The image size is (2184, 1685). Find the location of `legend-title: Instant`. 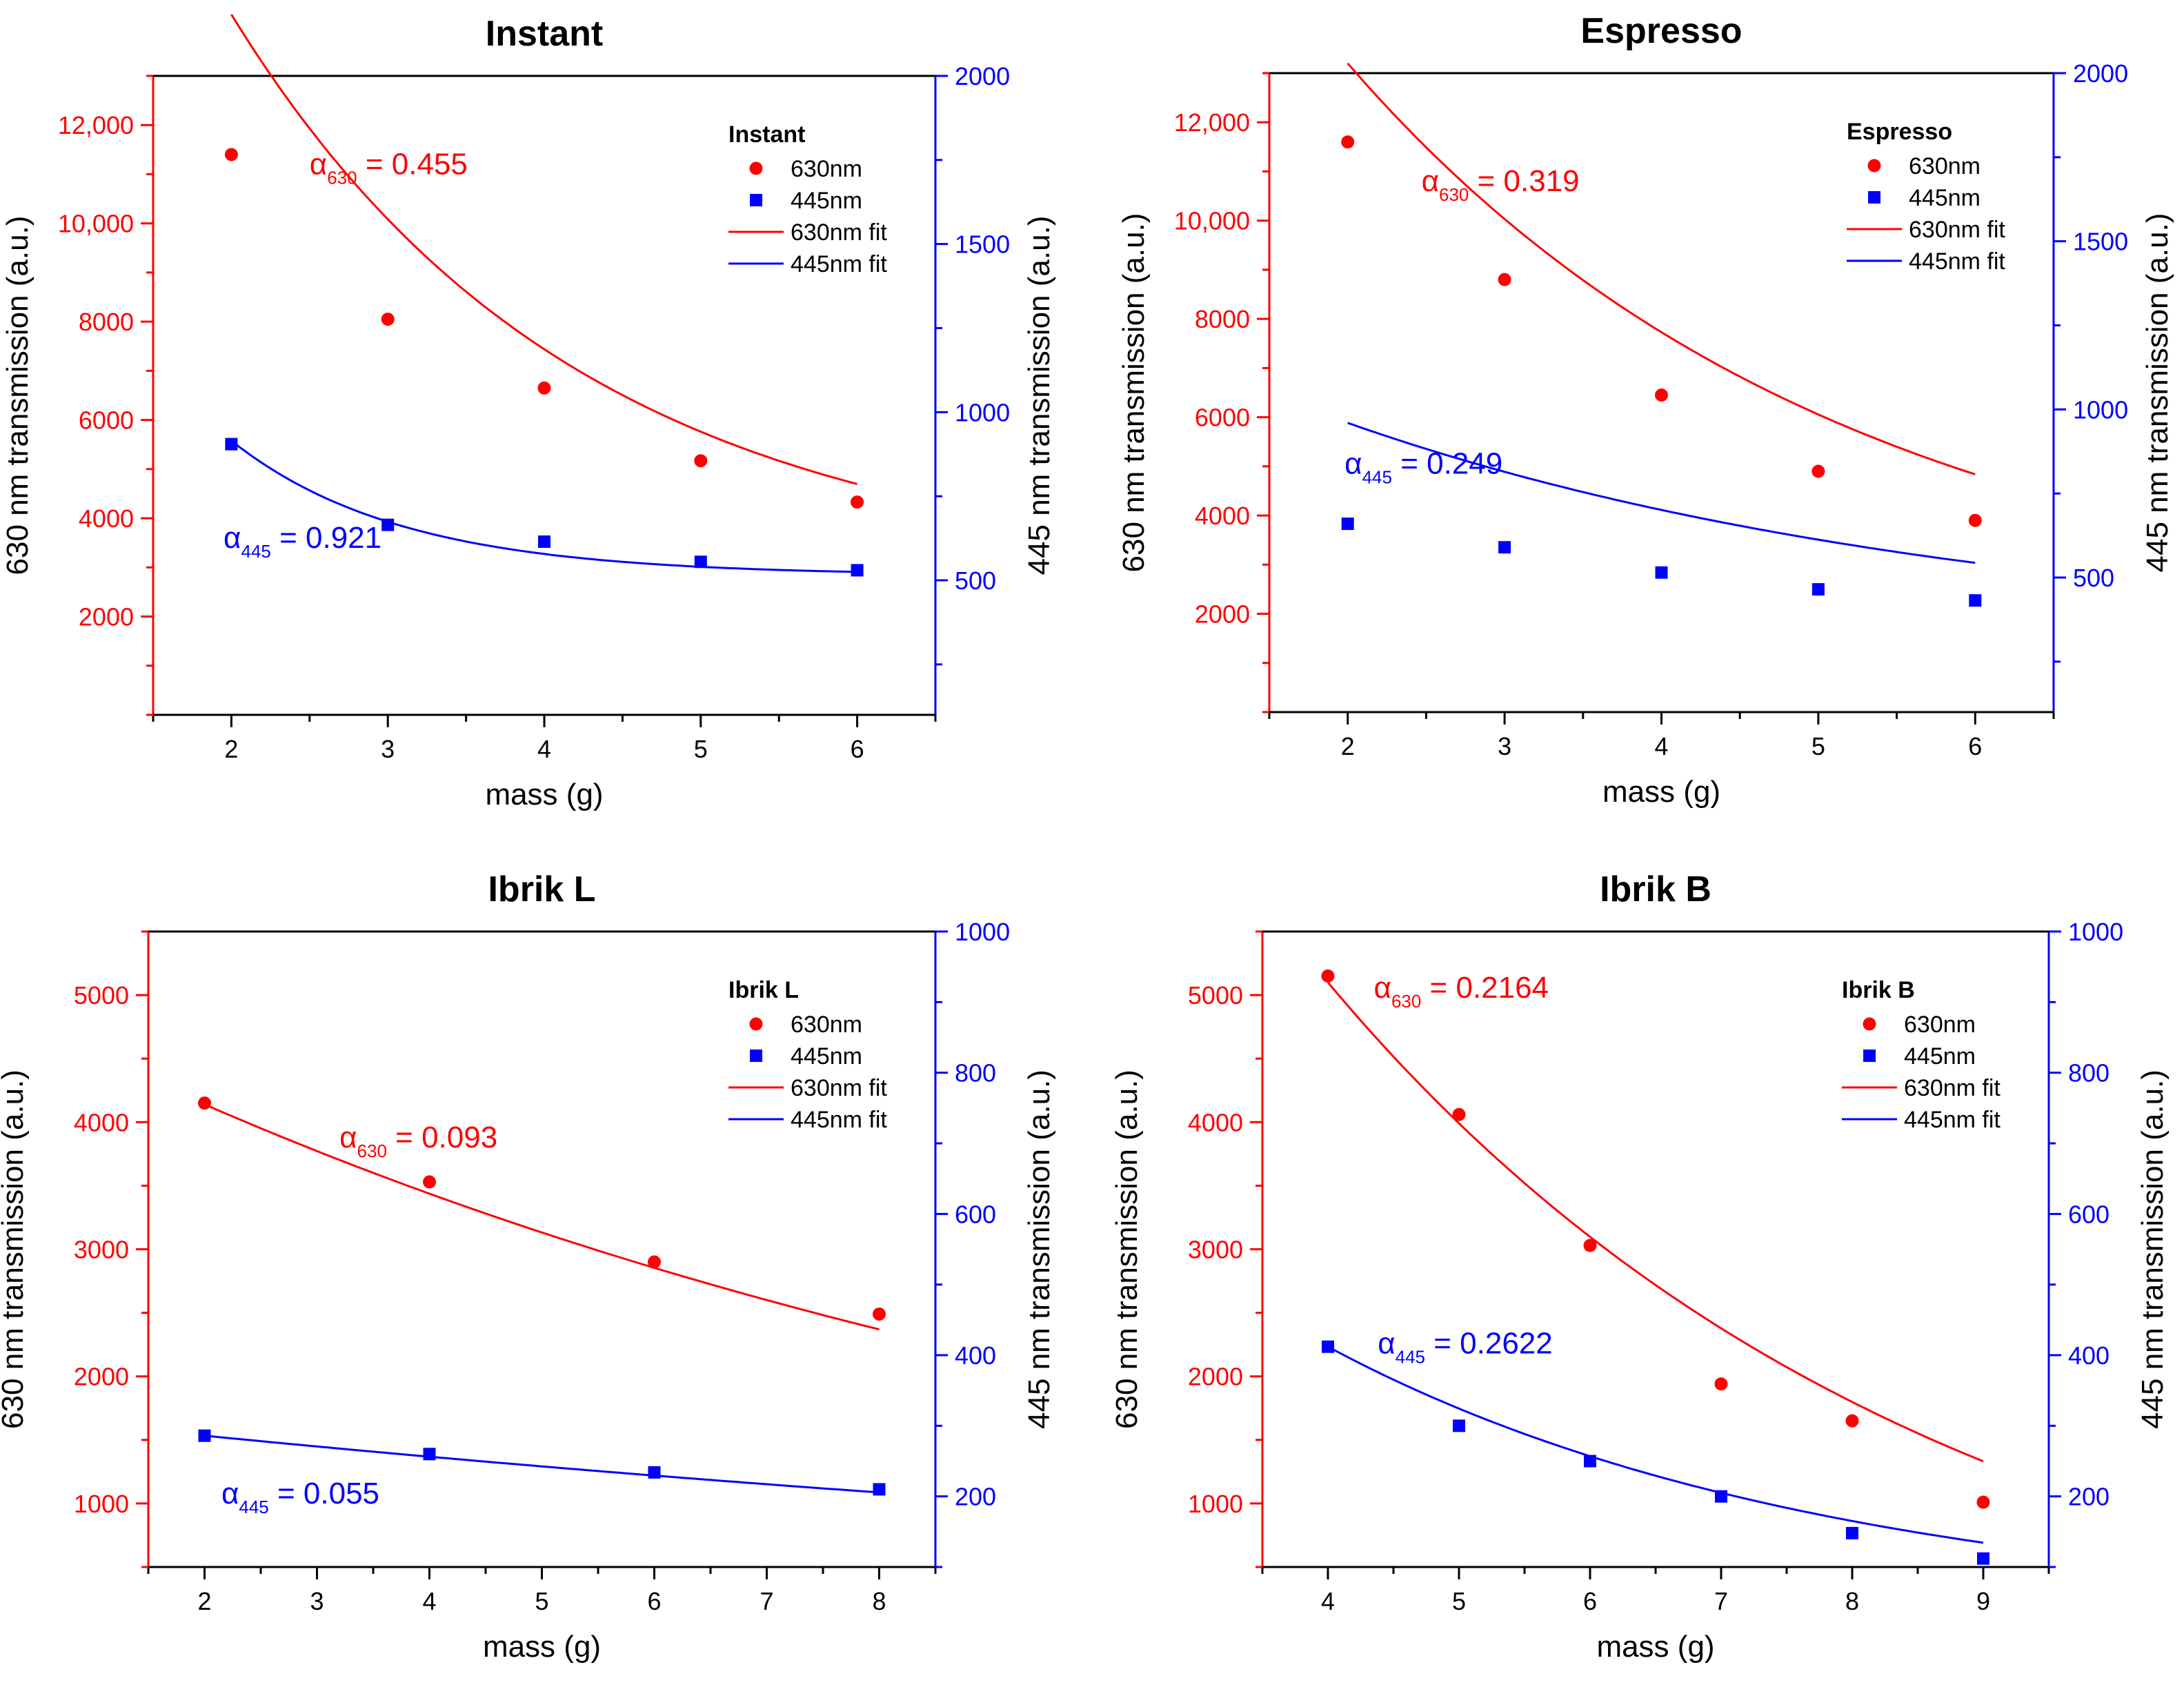

legend-title: Instant is located at coordinates (766, 134).